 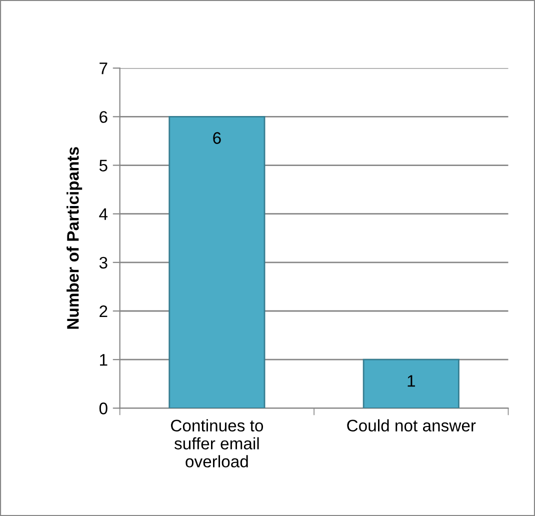 I want to click on y-tick-label: 2, so click(x=104, y=311).